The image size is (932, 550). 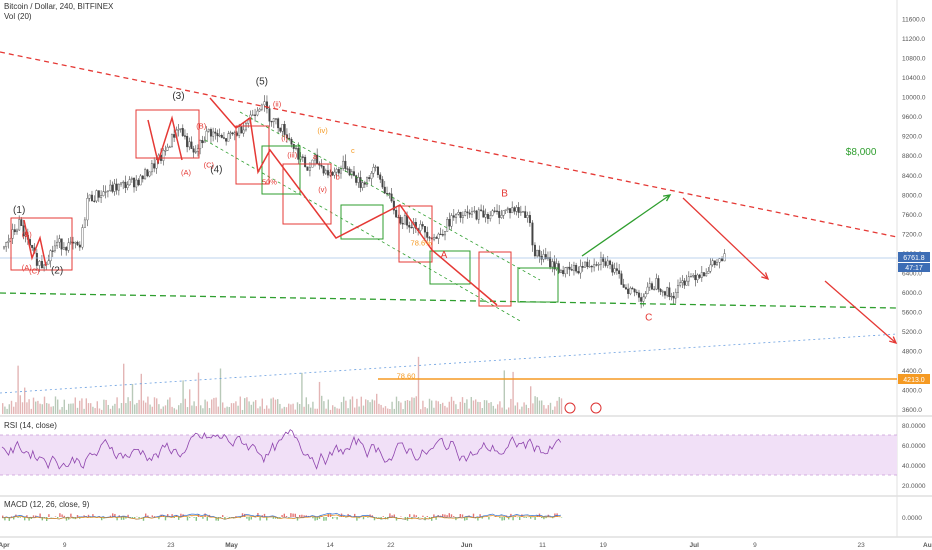 What do you see at coordinates (912, 273) in the screenshot?
I see `price-tick-label: 6400.0` at bounding box center [912, 273].